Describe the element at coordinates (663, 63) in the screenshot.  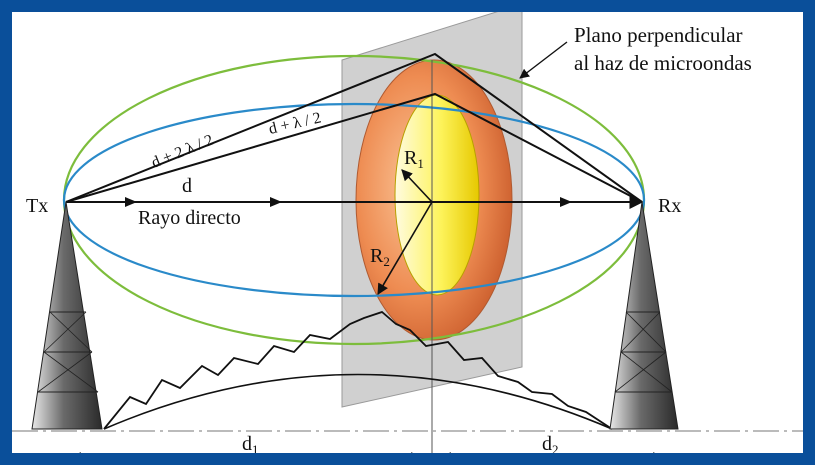
I see `plane-label-line2: al haz de microondas` at that location.